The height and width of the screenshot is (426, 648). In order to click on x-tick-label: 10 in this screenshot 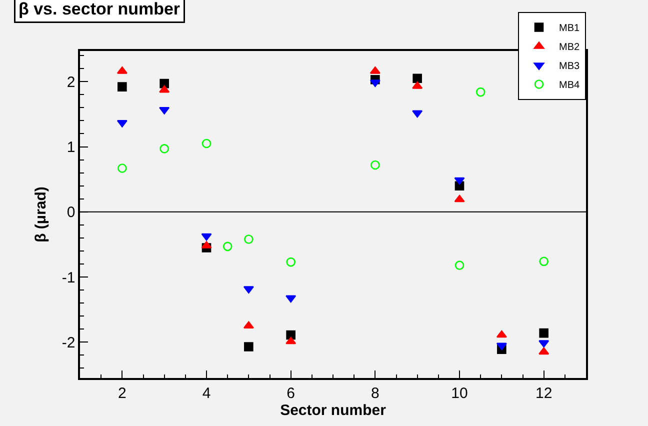, I will do `click(459, 393)`.